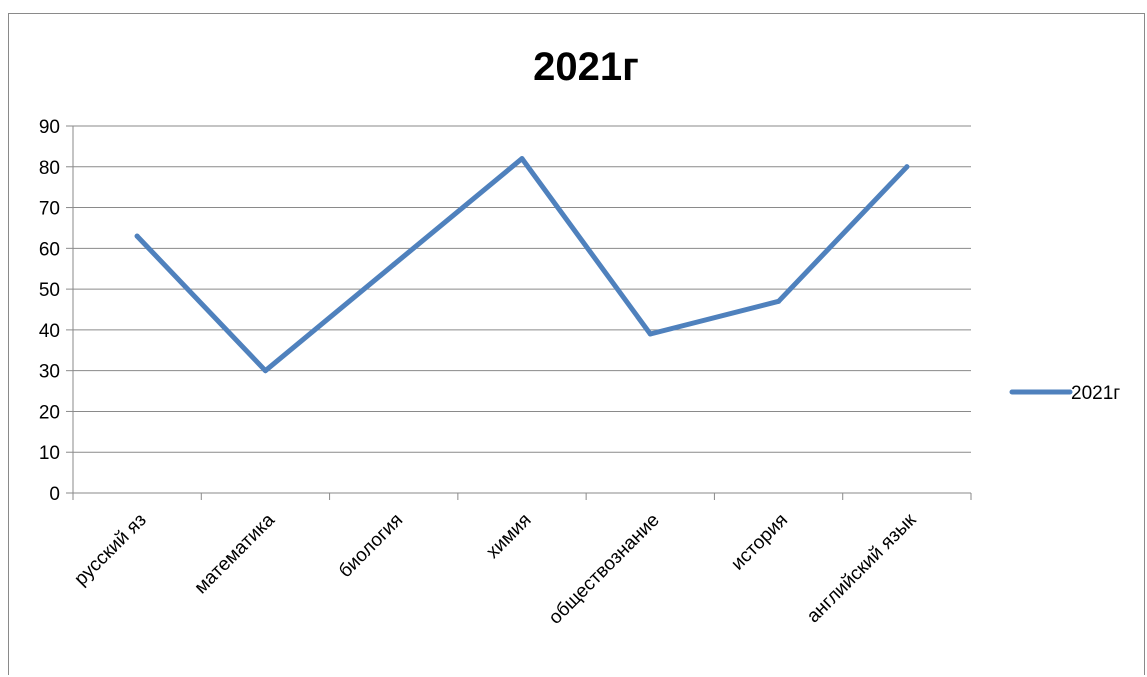  Describe the element at coordinates (54, 494) in the screenshot. I see `y-tick-label: 0` at that location.